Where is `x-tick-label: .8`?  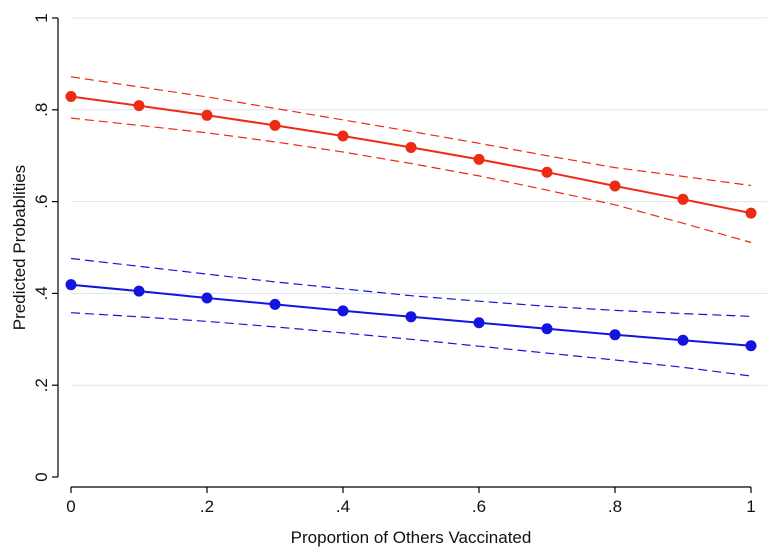
x-tick-label: .8 is located at coordinates (615, 506).